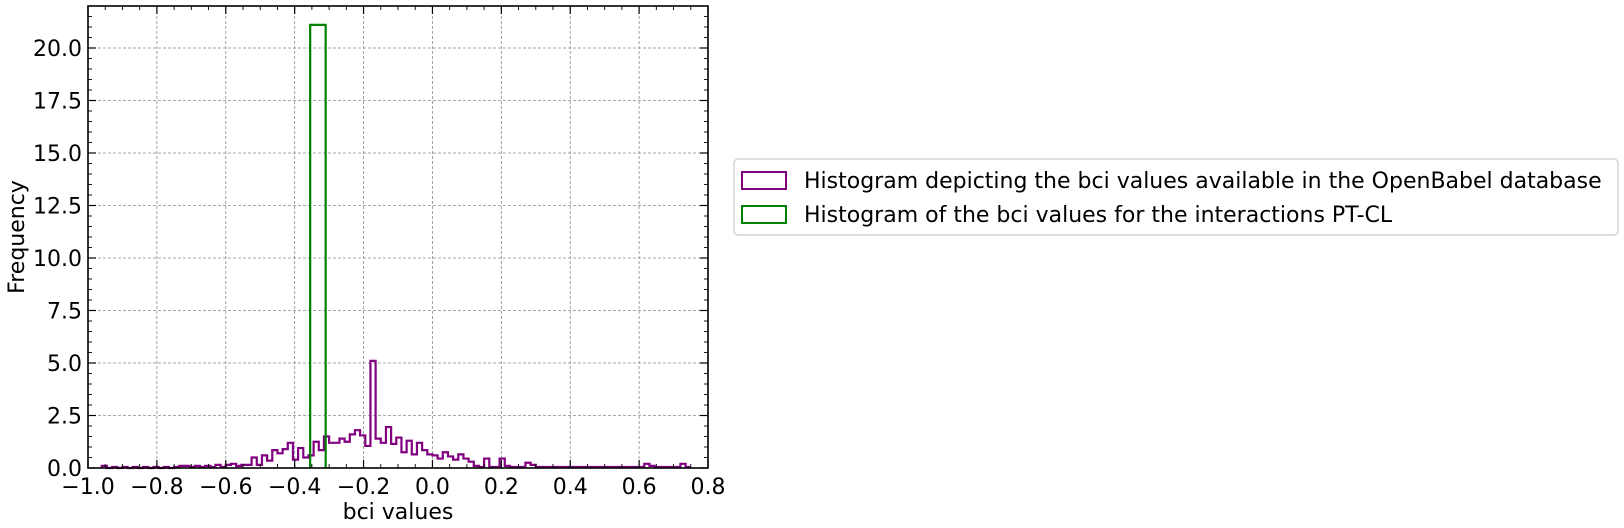 The width and height of the screenshot is (1624, 528). What do you see at coordinates (57, 207) in the screenshot?
I see `y-tick-label: 12.5` at bounding box center [57, 207].